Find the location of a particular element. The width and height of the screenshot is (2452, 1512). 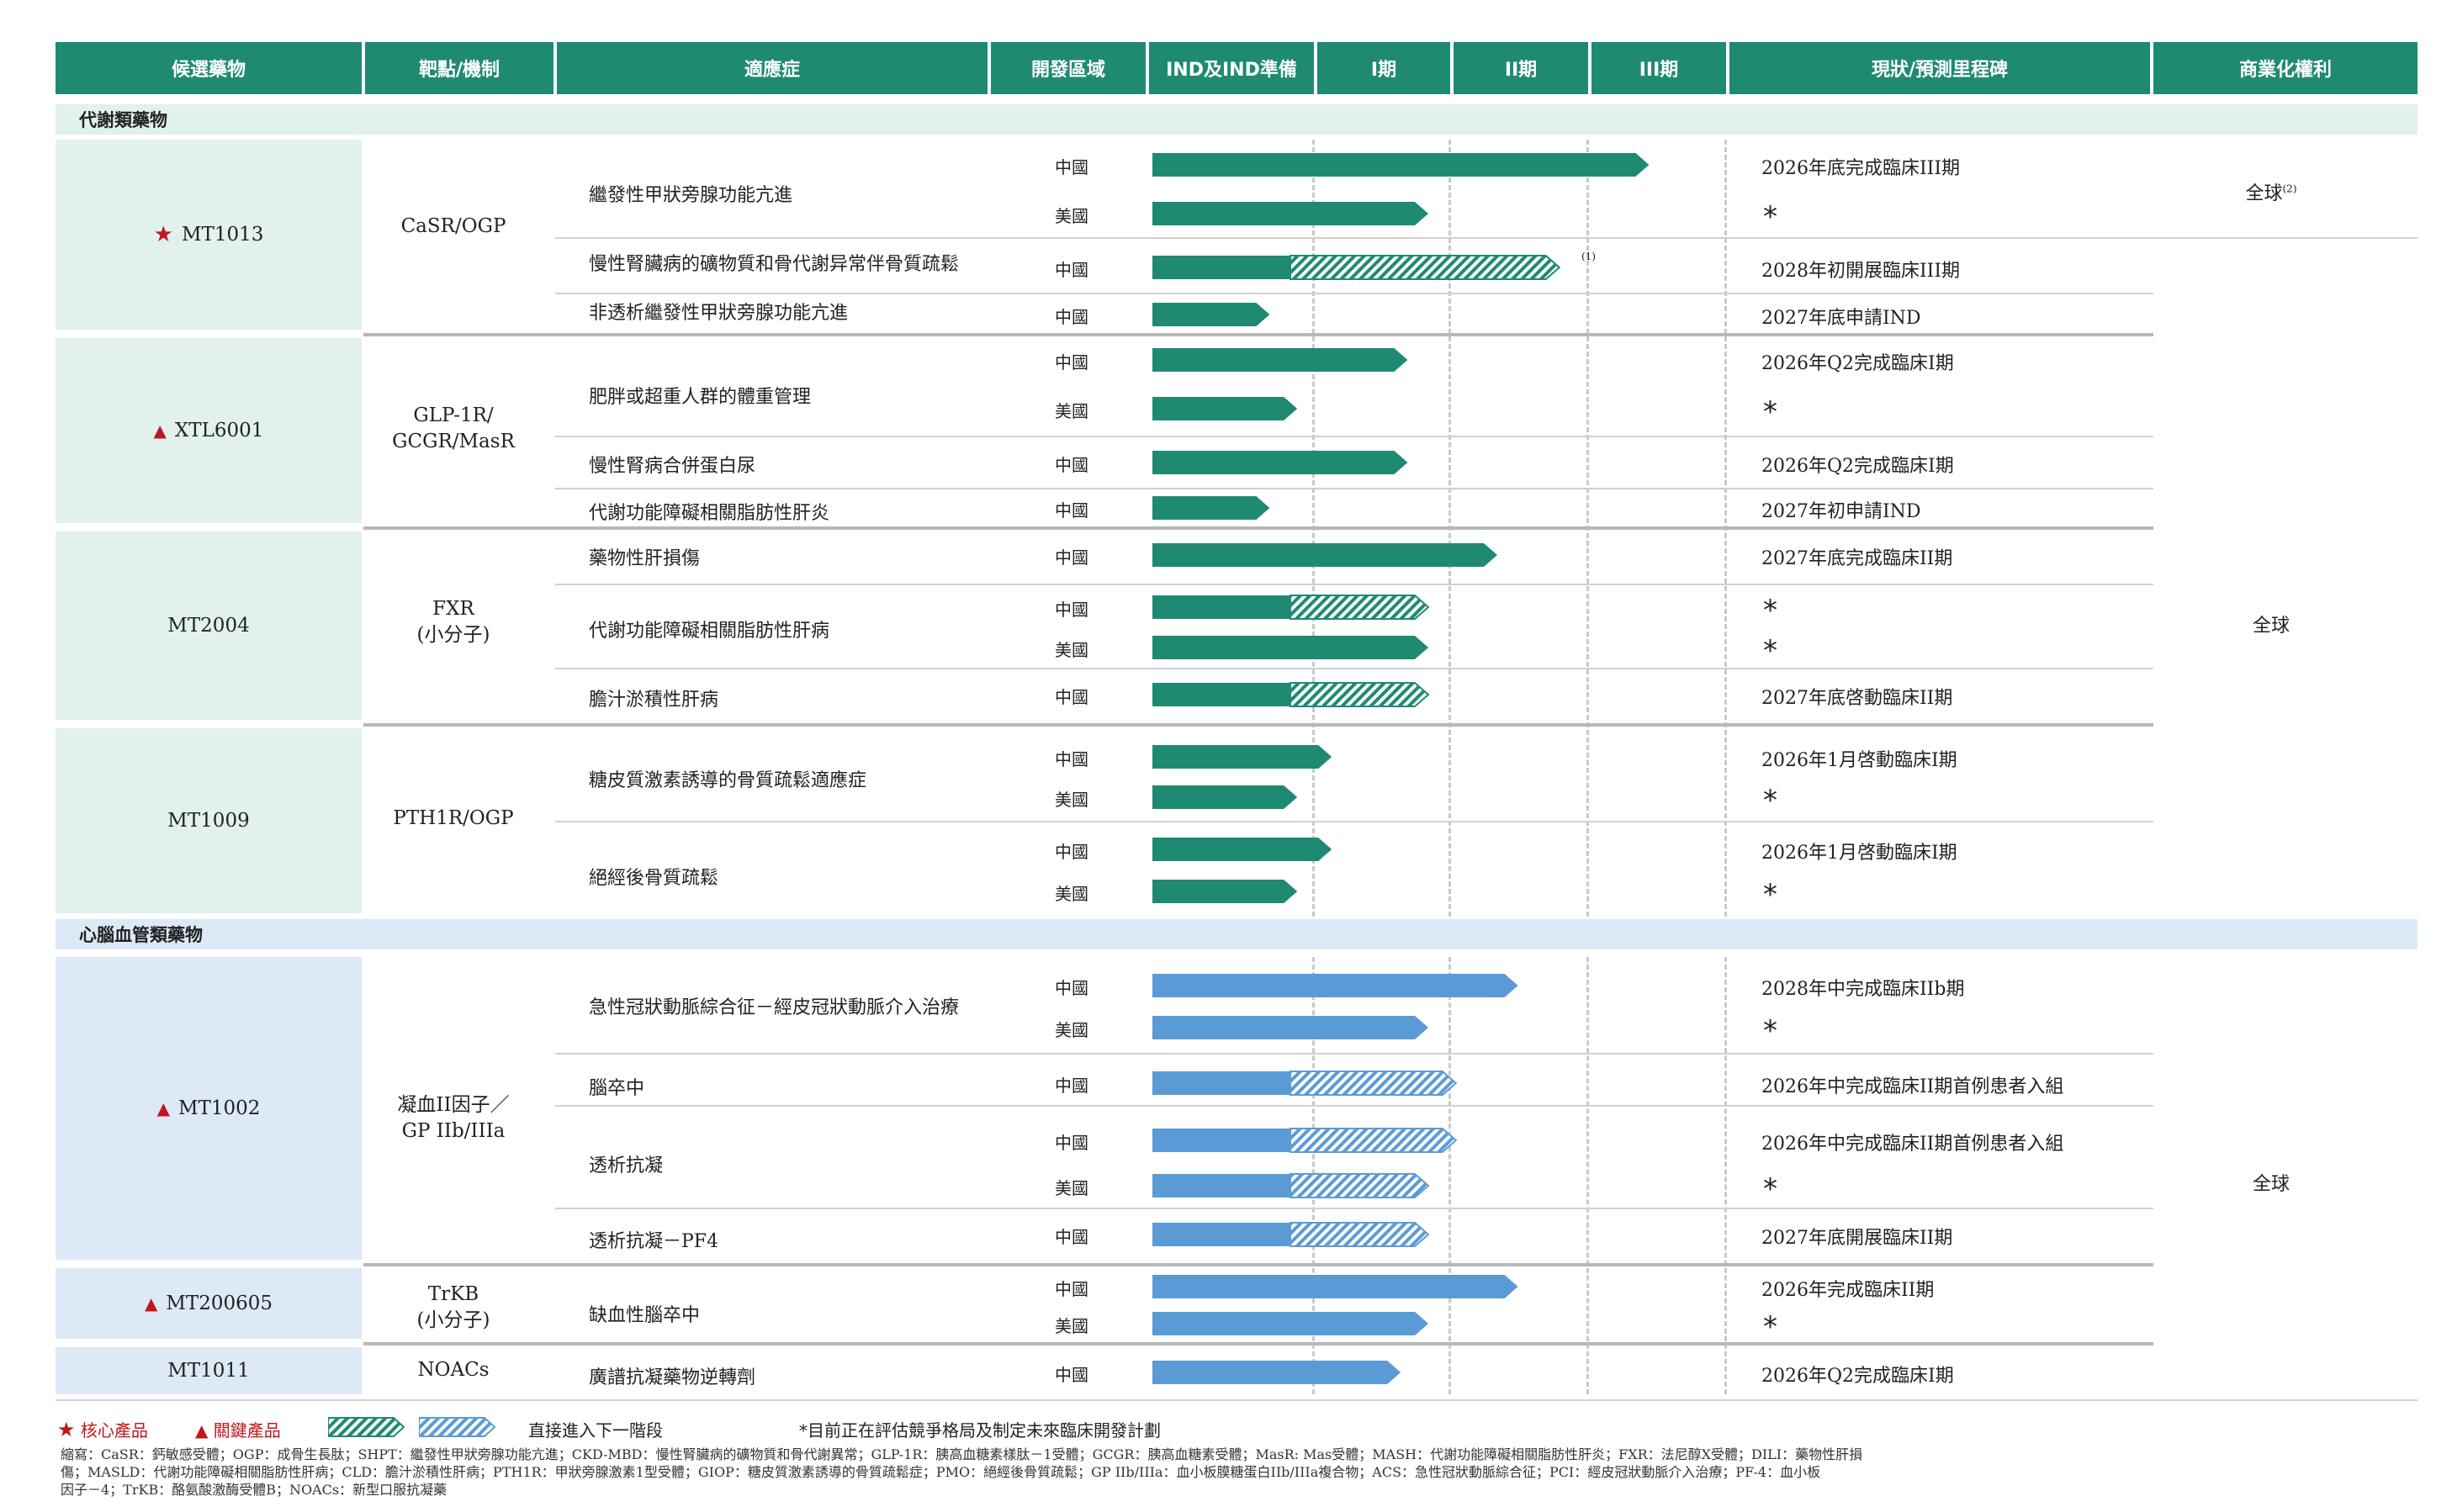

drug-mt2004: MT2004 is located at coordinates (209, 625).